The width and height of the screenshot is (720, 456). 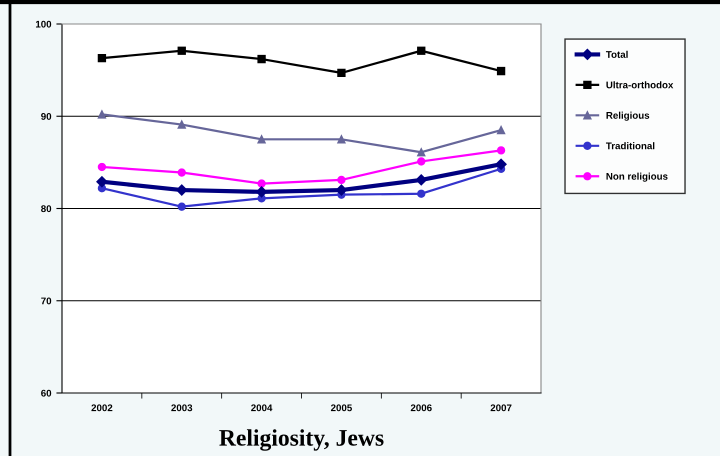 I want to click on legend-label: Ultra-orthodox, so click(x=640, y=84).